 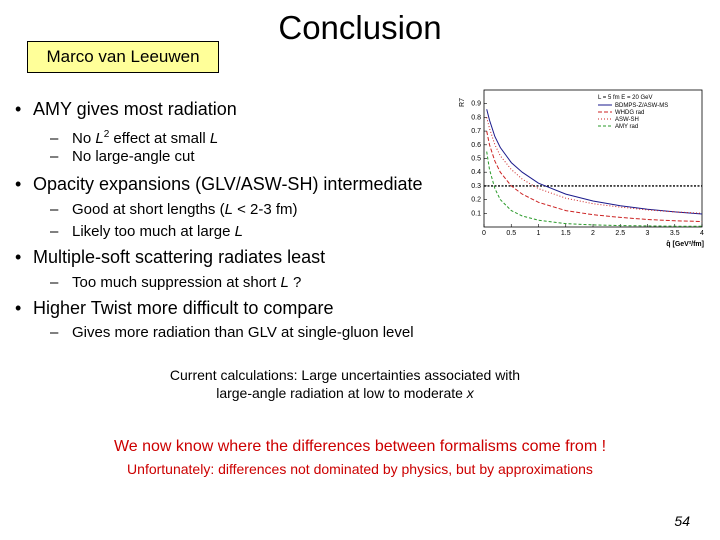 I want to click on author-label: Marco van Leeuwen, so click(x=123, y=57).